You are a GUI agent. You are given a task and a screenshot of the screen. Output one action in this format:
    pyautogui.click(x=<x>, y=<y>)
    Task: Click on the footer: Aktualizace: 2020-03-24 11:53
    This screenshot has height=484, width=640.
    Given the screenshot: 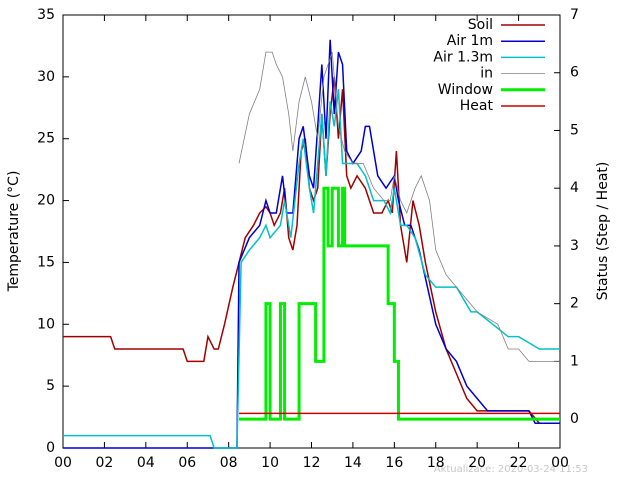 What is the action you would take?
    pyautogui.click(x=511, y=469)
    